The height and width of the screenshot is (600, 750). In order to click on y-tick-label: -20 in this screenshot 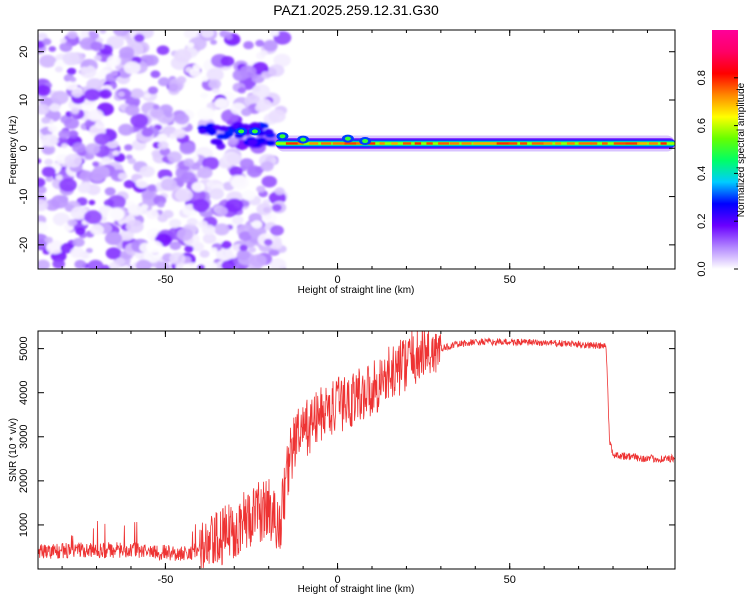, I will do `click(24, 245)`.